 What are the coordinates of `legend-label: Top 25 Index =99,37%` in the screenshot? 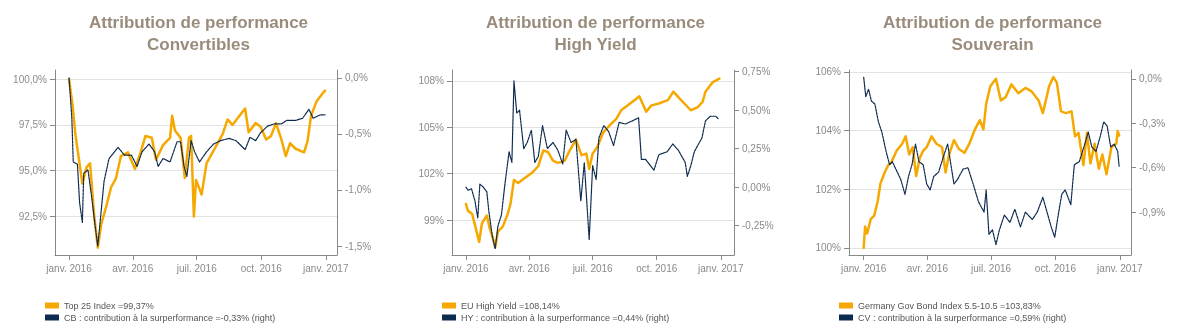 It's located at (109, 305).